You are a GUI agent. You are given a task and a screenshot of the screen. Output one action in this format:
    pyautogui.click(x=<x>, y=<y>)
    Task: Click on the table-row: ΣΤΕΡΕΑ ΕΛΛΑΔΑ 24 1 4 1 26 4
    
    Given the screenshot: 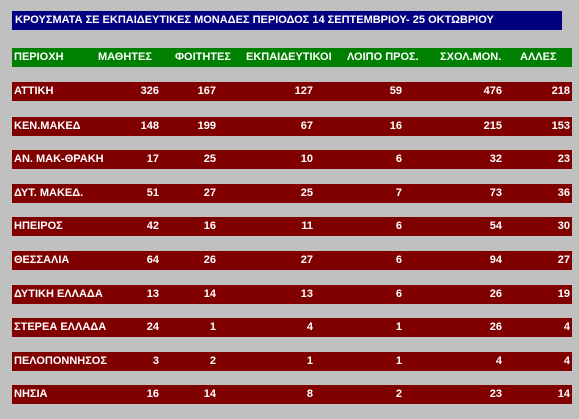 What is the action you would take?
    pyautogui.click(x=292, y=327)
    